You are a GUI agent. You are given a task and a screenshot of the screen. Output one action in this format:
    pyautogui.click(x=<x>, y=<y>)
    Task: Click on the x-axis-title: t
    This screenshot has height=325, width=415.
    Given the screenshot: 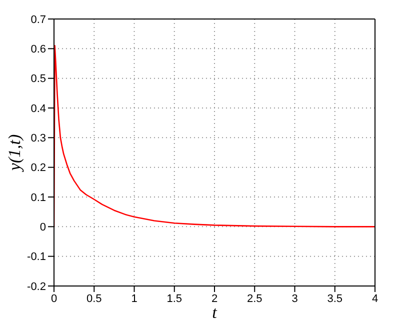 What is the action you would take?
    pyautogui.click(x=215, y=312)
    